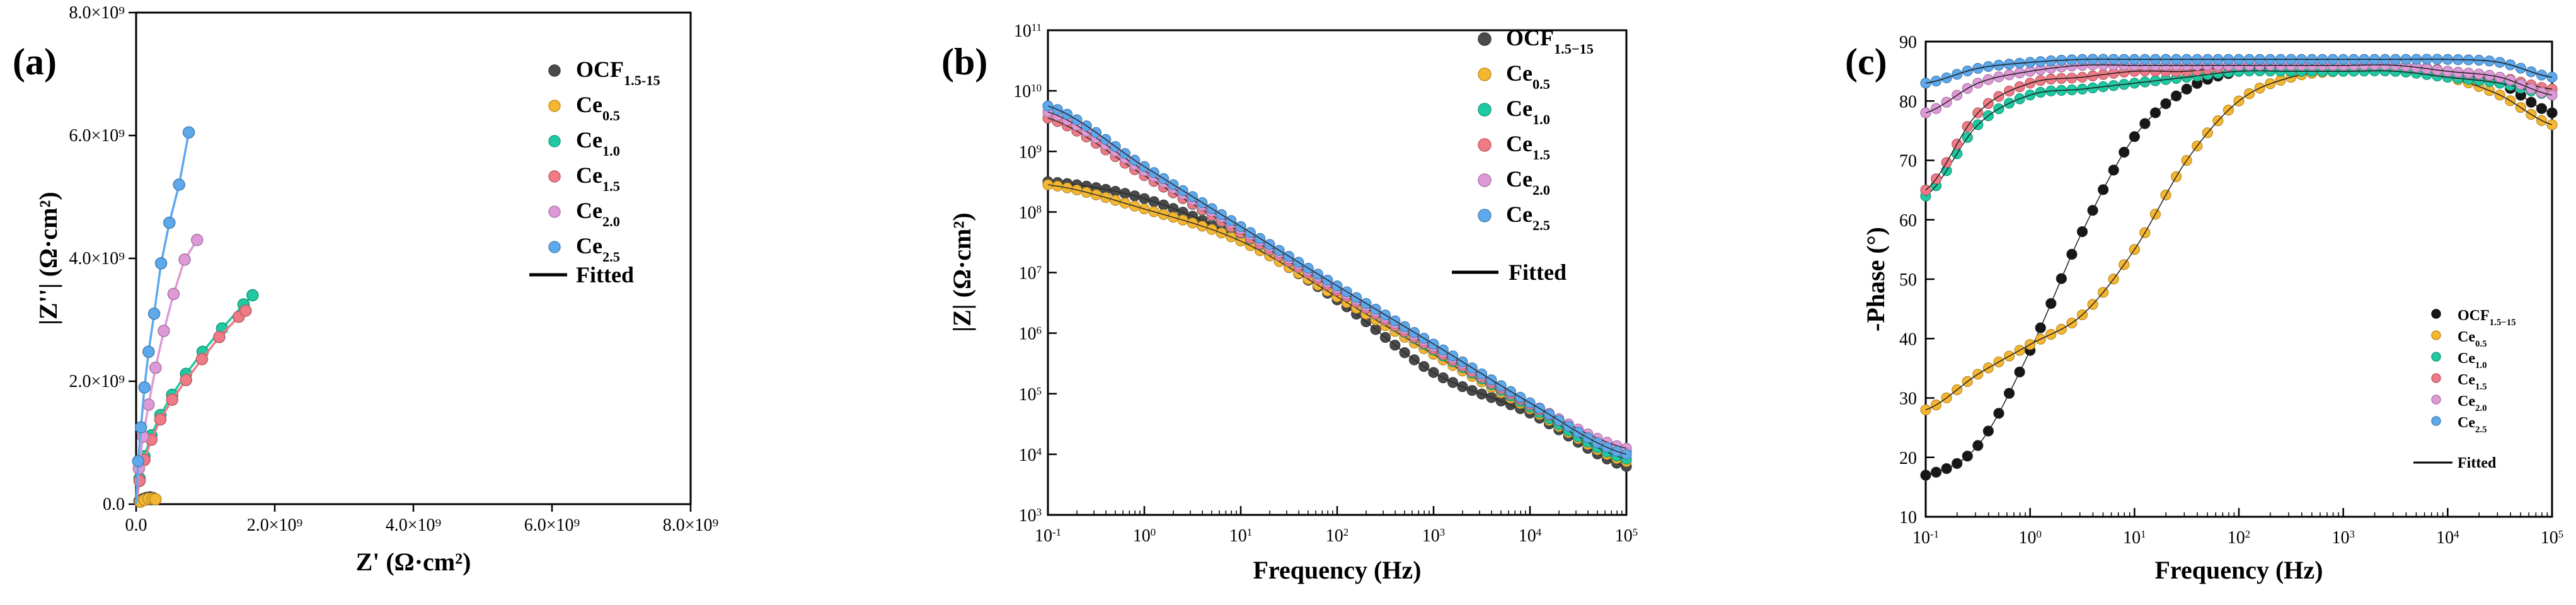  What do you see at coordinates (1030, 395) in the screenshot?
I see `y-tick-label-5: 10⁵` at bounding box center [1030, 395].